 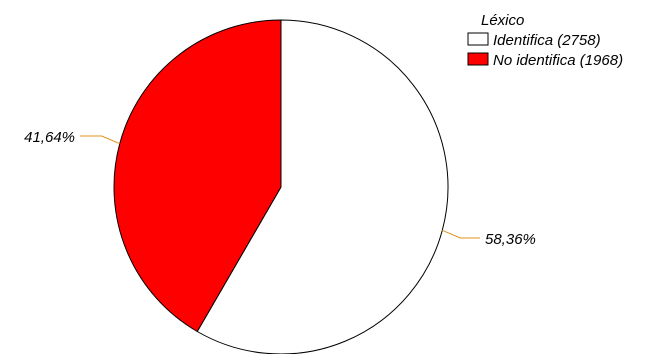 What do you see at coordinates (558, 60) in the screenshot?
I see `legend-label-2: No identifica (1968)` at bounding box center [558, 60].